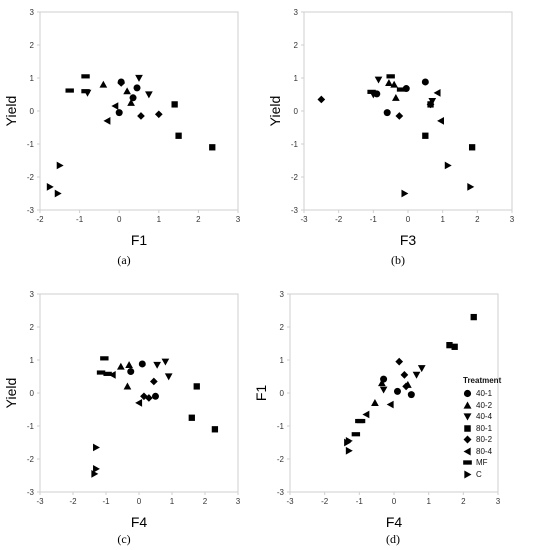 The image size is (536, 550). Describe the element at coordinates (484, 405) in the screenshot. I see `legend-label: 40-2` at that location.